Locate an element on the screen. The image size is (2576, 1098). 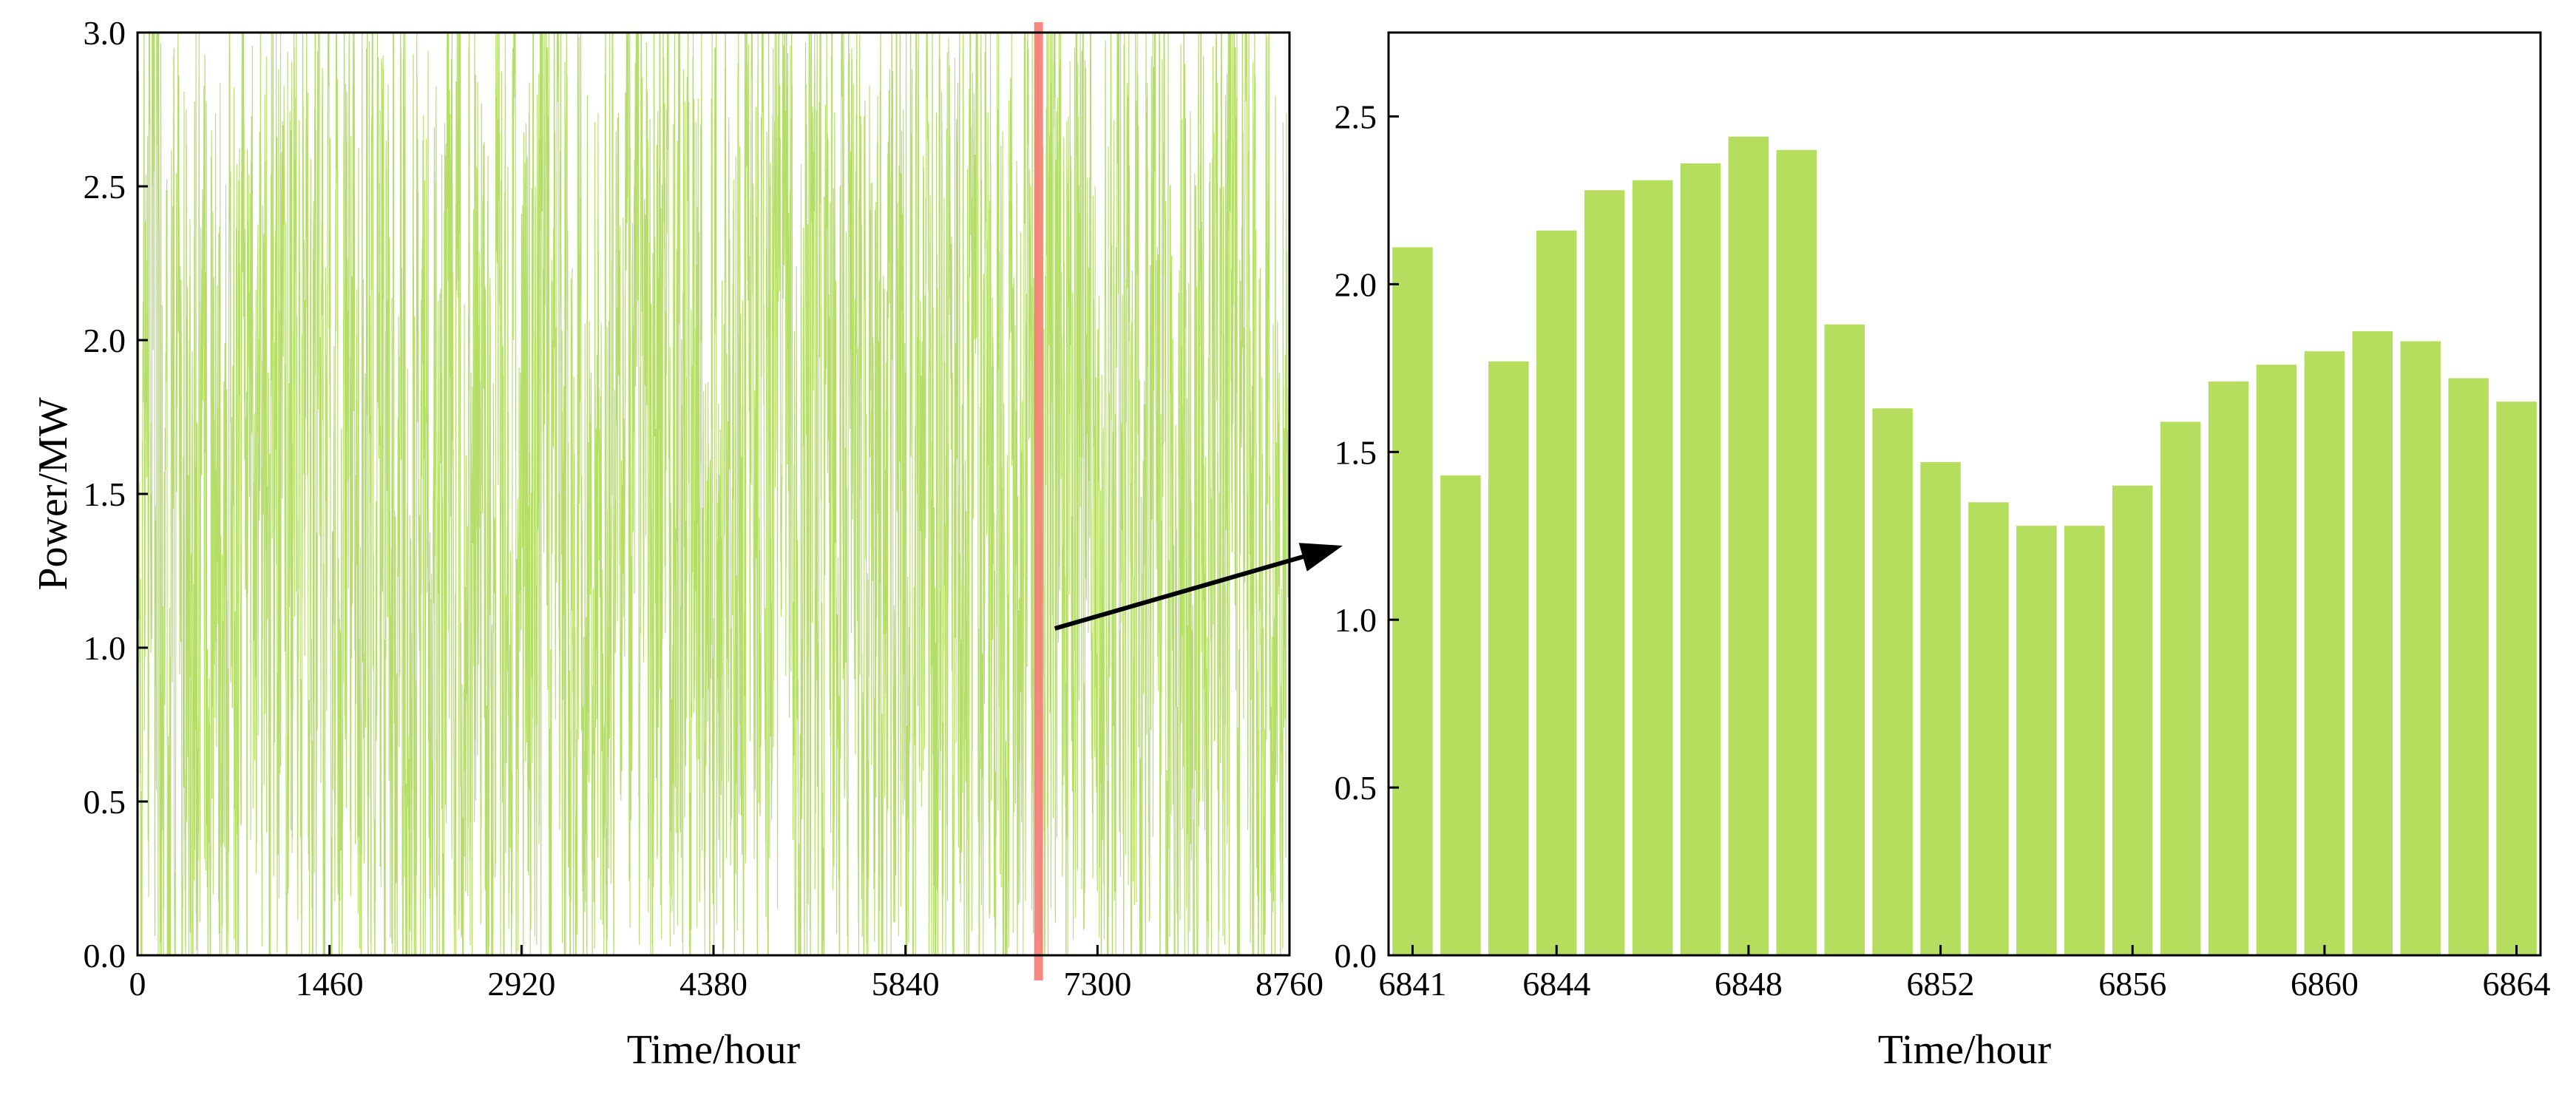
x-tick-label: 0 is located at coordinates (137, 984).